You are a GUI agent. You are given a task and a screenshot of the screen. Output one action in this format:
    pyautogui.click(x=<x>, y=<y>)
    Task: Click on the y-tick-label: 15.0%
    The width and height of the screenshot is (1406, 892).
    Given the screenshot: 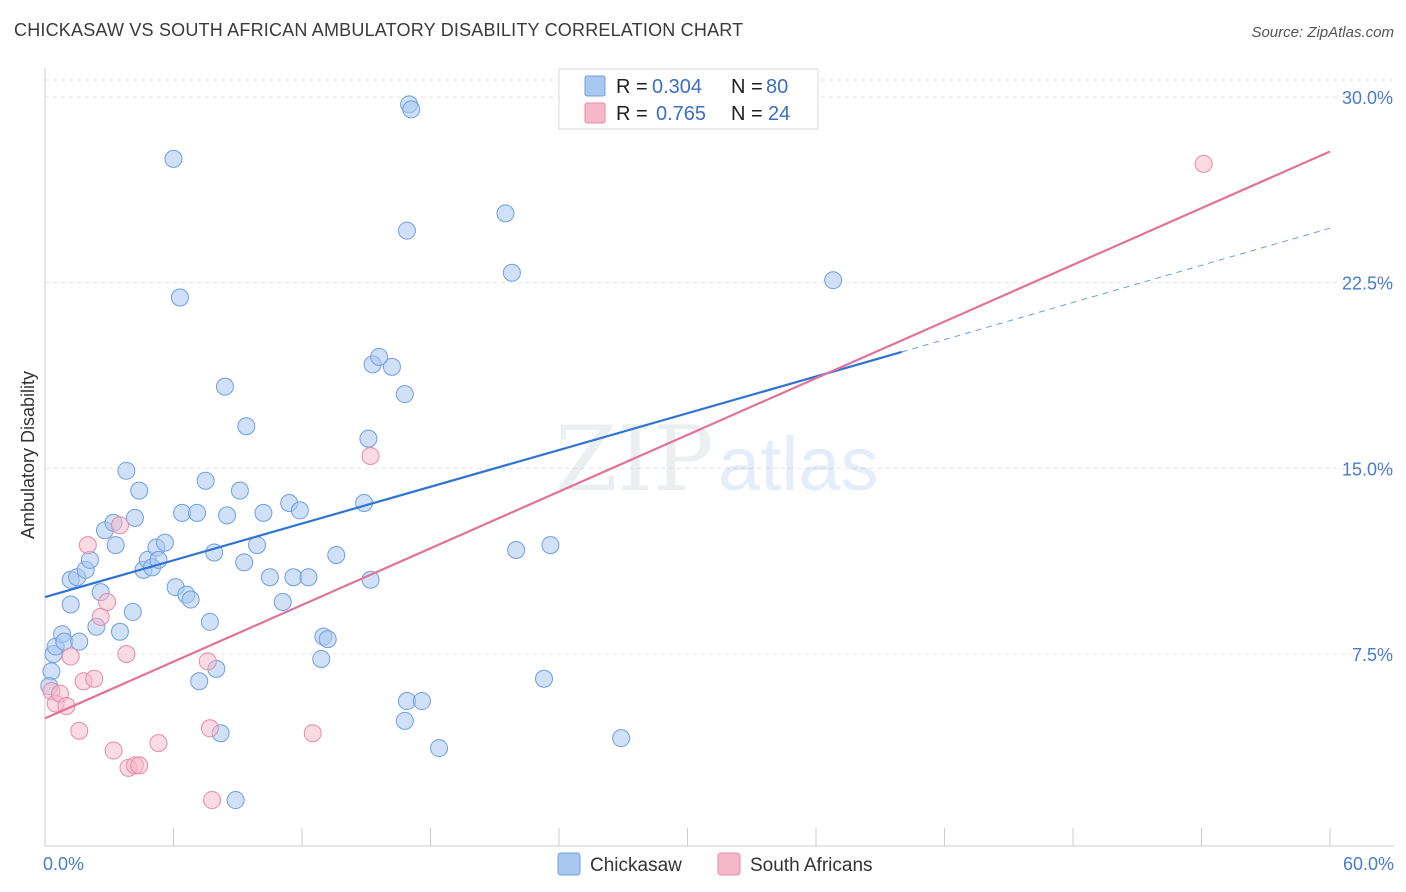 What is the action you would take?
    pyautogui.click(x=1367, y=469)
    